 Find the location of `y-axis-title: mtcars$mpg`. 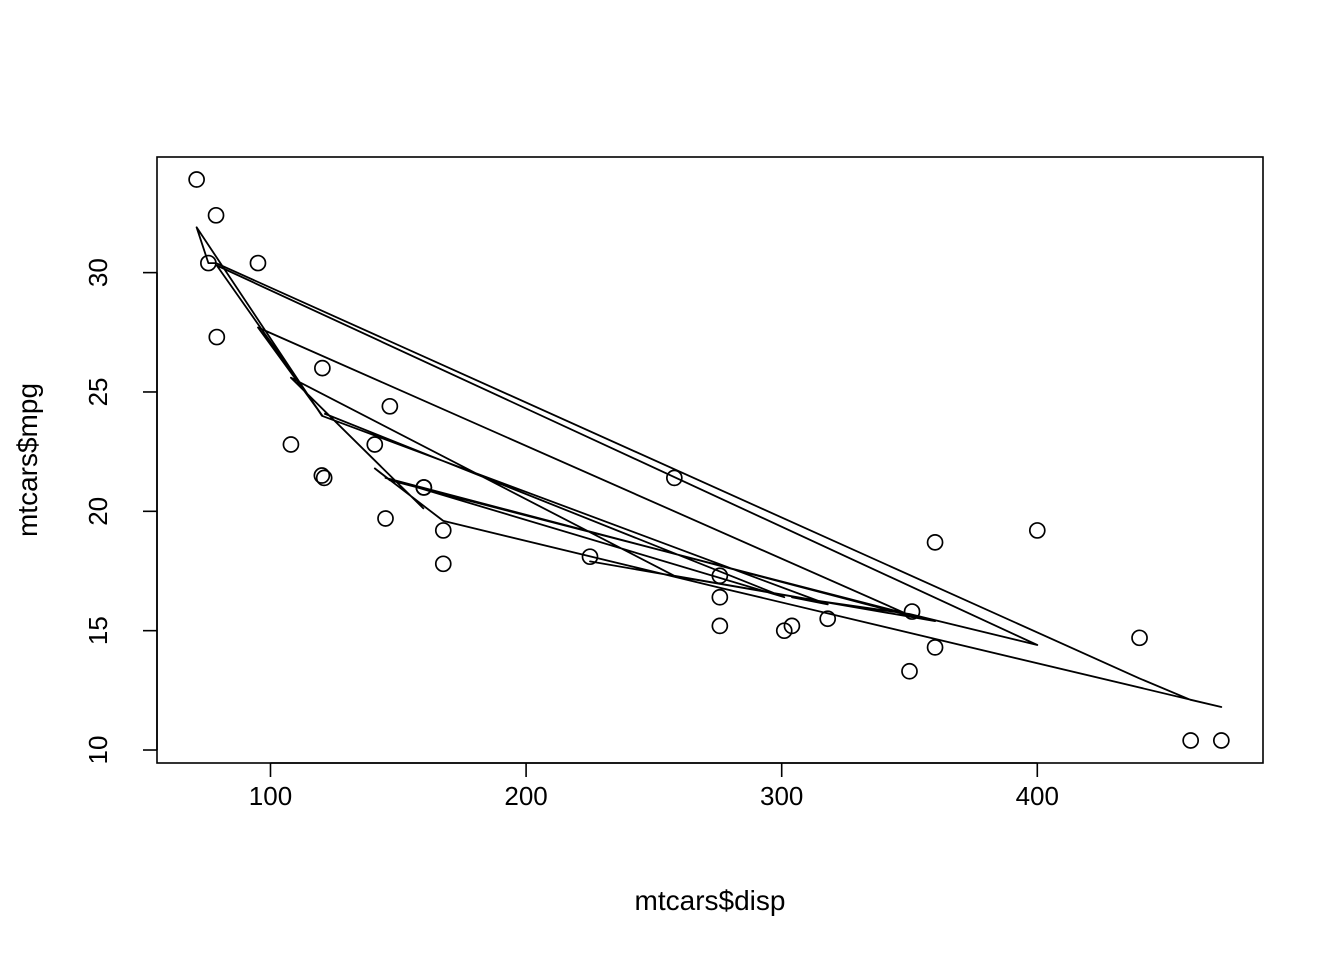

y-axis-title: mtcars$mpg is located at coordinates (27, 460).